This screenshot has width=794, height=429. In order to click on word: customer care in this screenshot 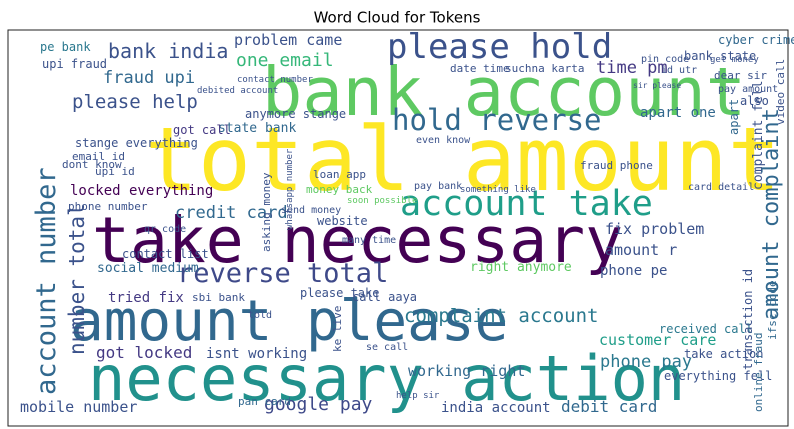, I will do `click(657, 340)`.